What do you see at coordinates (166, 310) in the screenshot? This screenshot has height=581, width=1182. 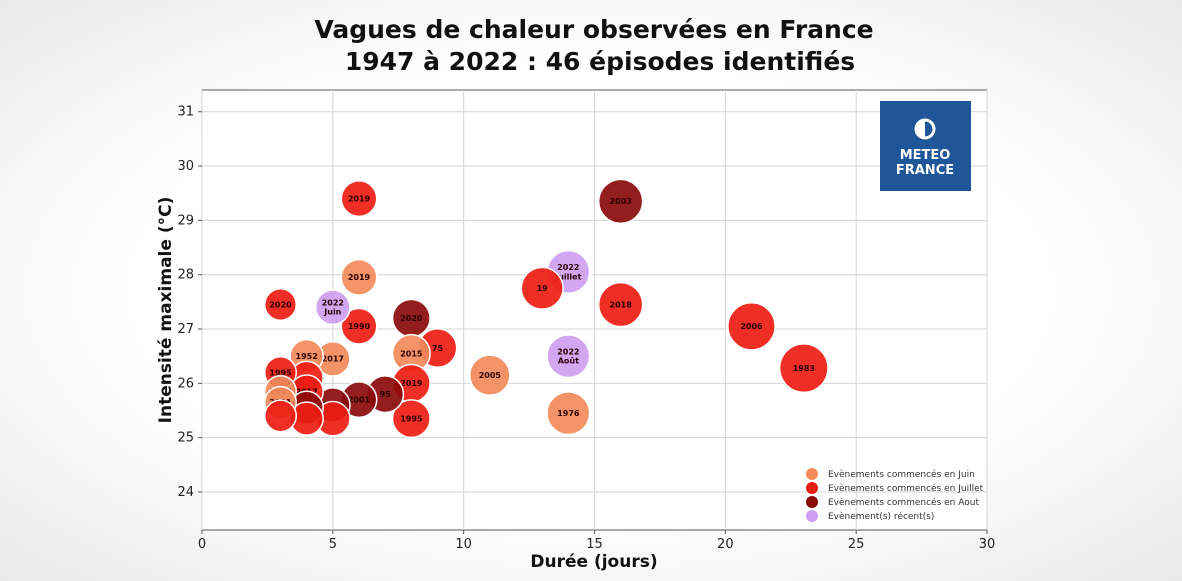 I see `y-axis-label: Intensité maximale (°C)` at bounding box center [166, 310].